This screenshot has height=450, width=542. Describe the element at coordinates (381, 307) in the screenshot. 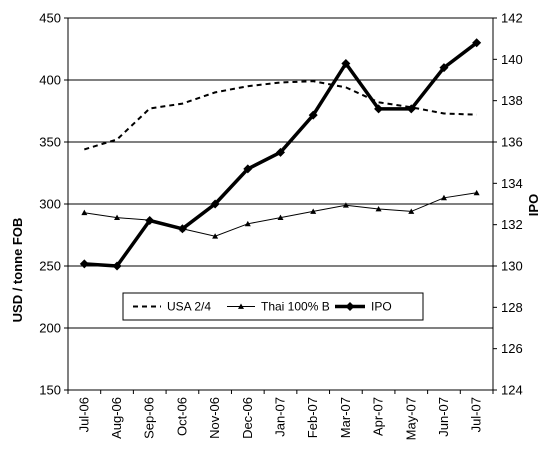

I see `legend-label: IPO` at that location.